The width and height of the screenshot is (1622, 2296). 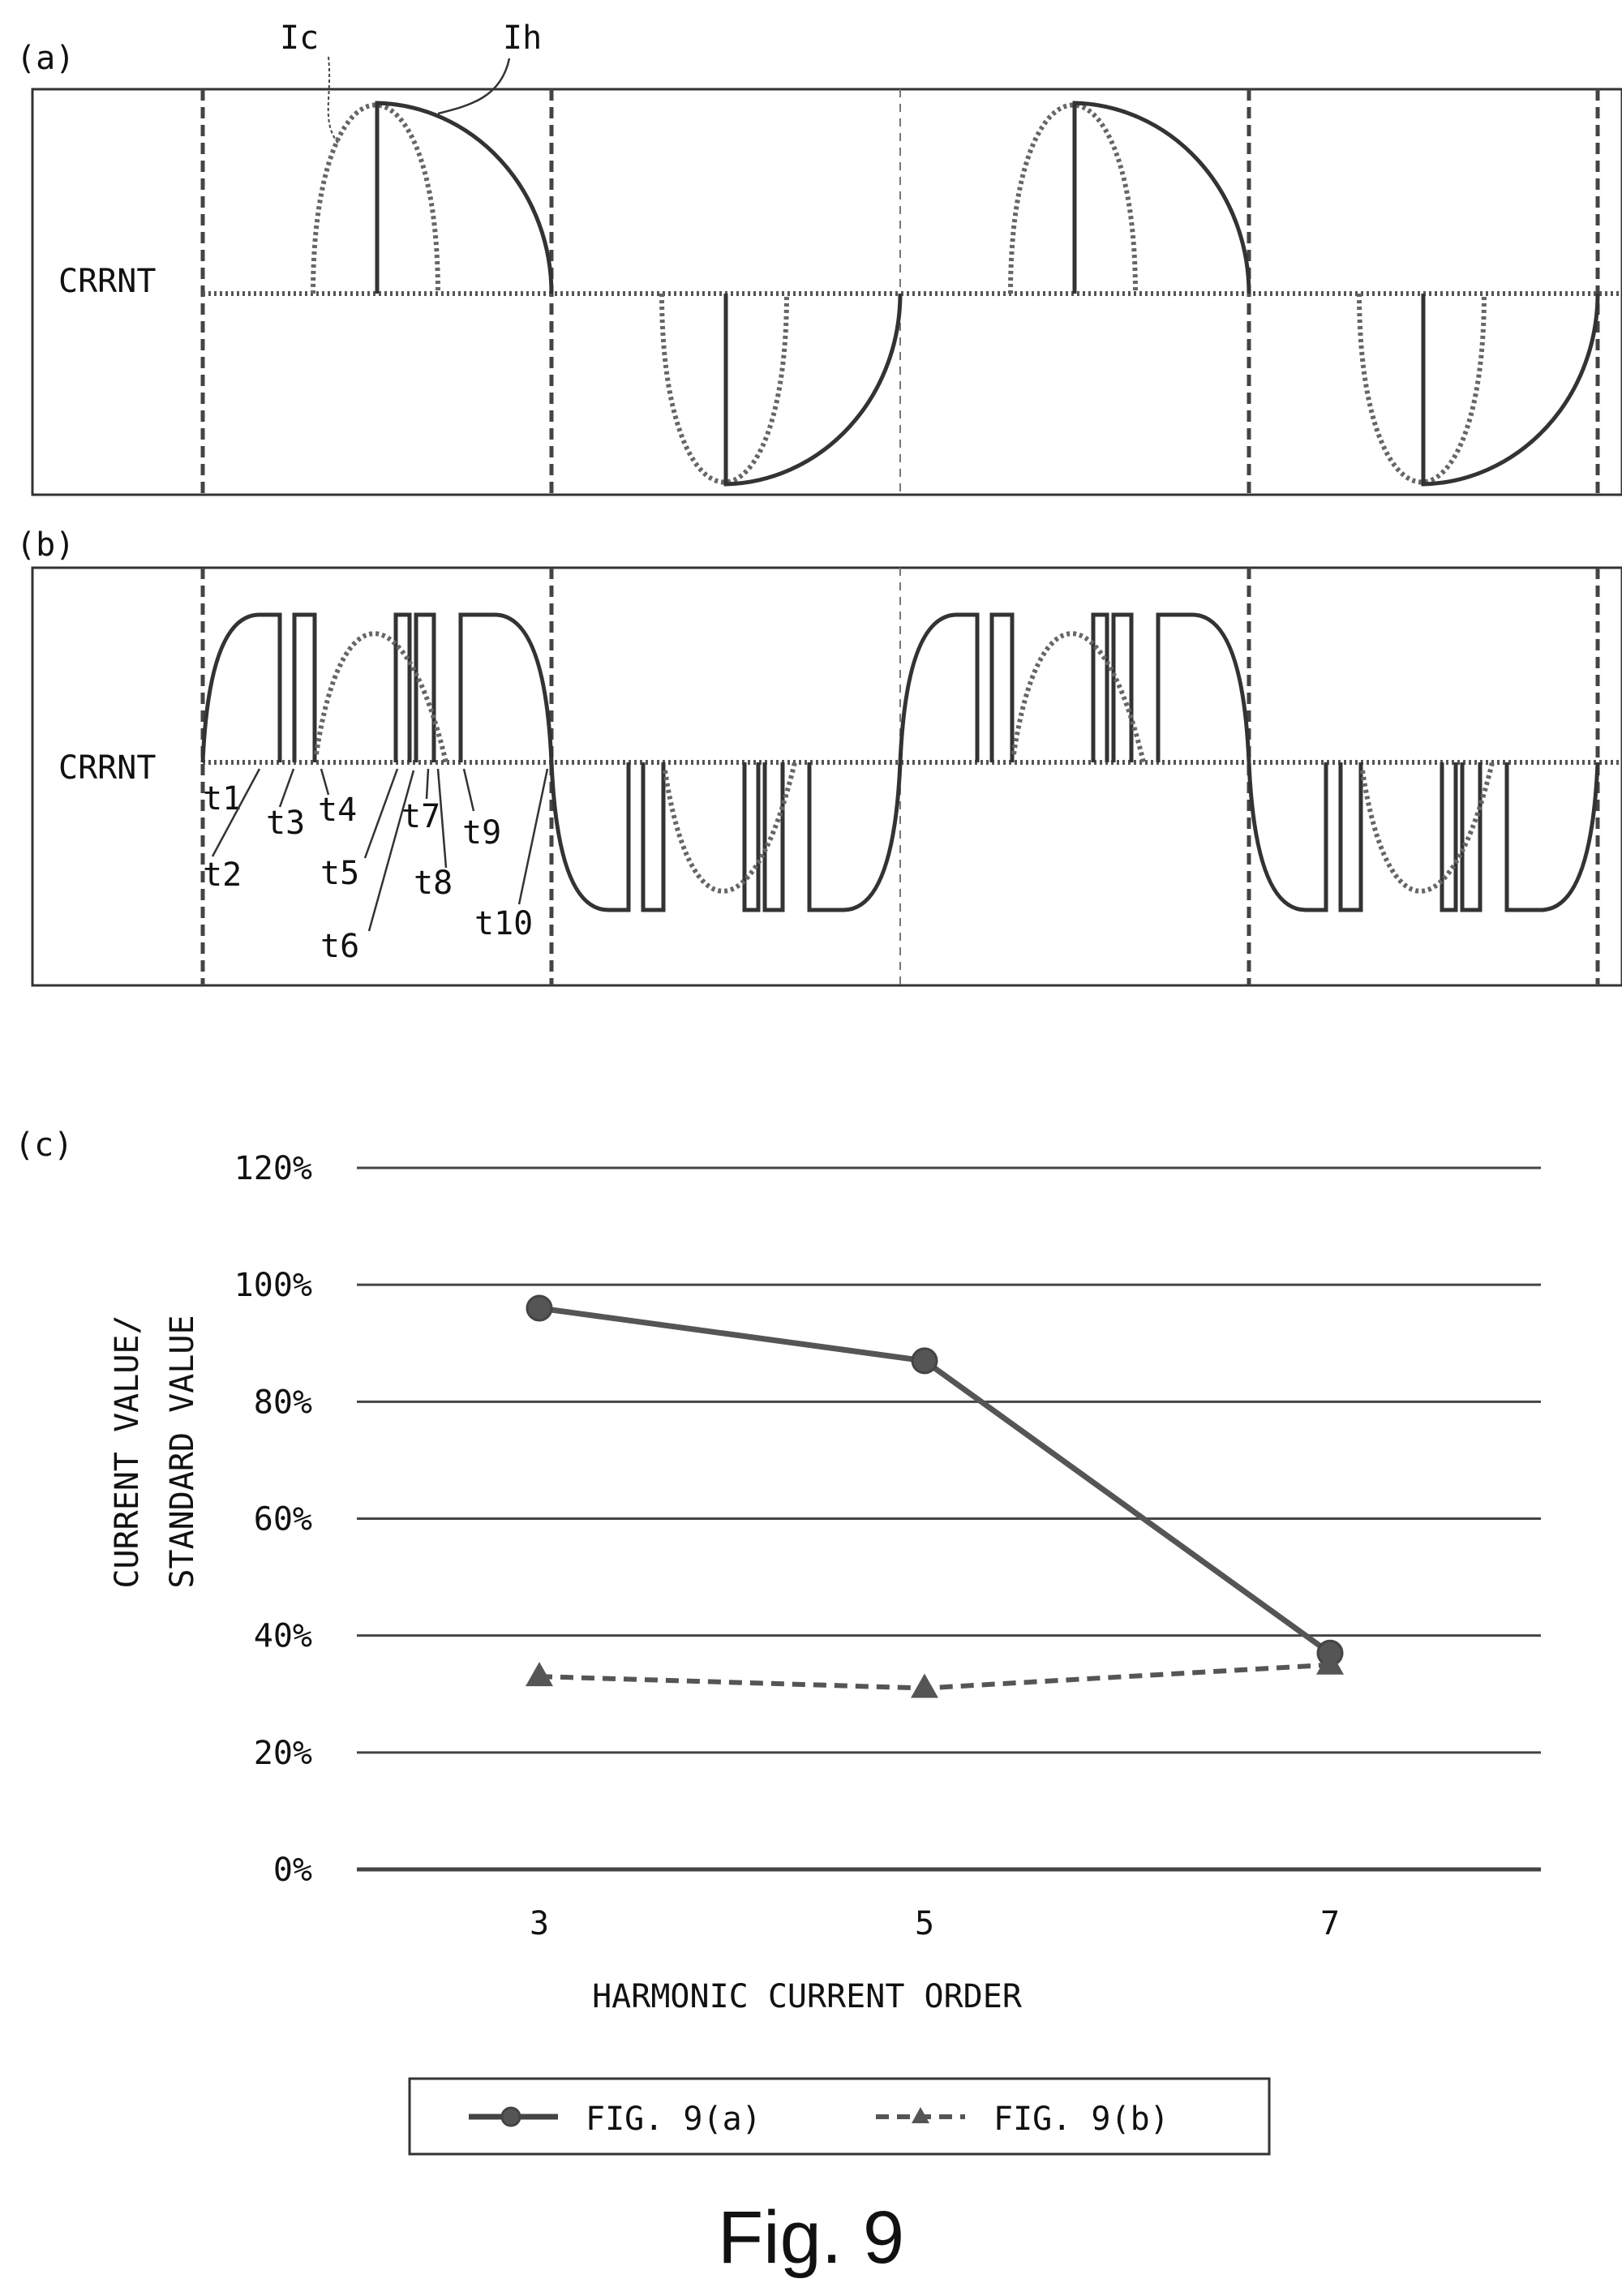 What do you see at coordinates (523, 38) in the screenshot?
I see `curve-label-ih: Ih` at bounding box center [523, 38].